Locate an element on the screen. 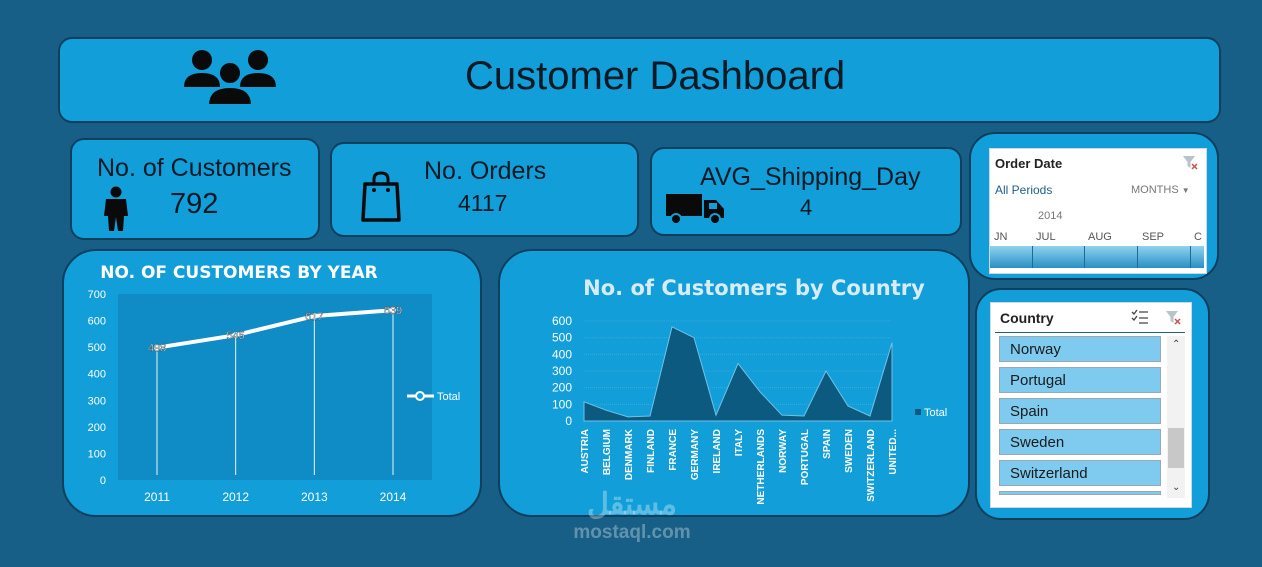  plot-area is located at coordinates (275, 387).